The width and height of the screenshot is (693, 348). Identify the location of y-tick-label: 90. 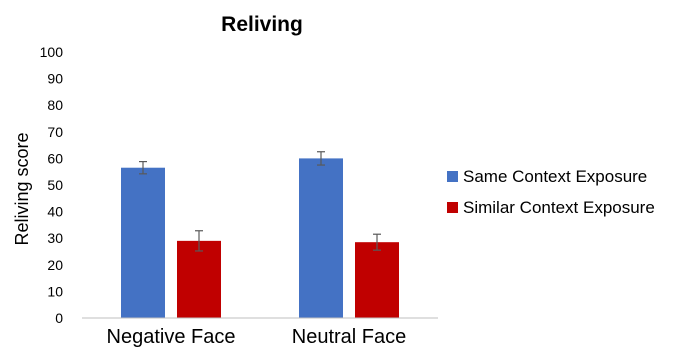
(55, 79).